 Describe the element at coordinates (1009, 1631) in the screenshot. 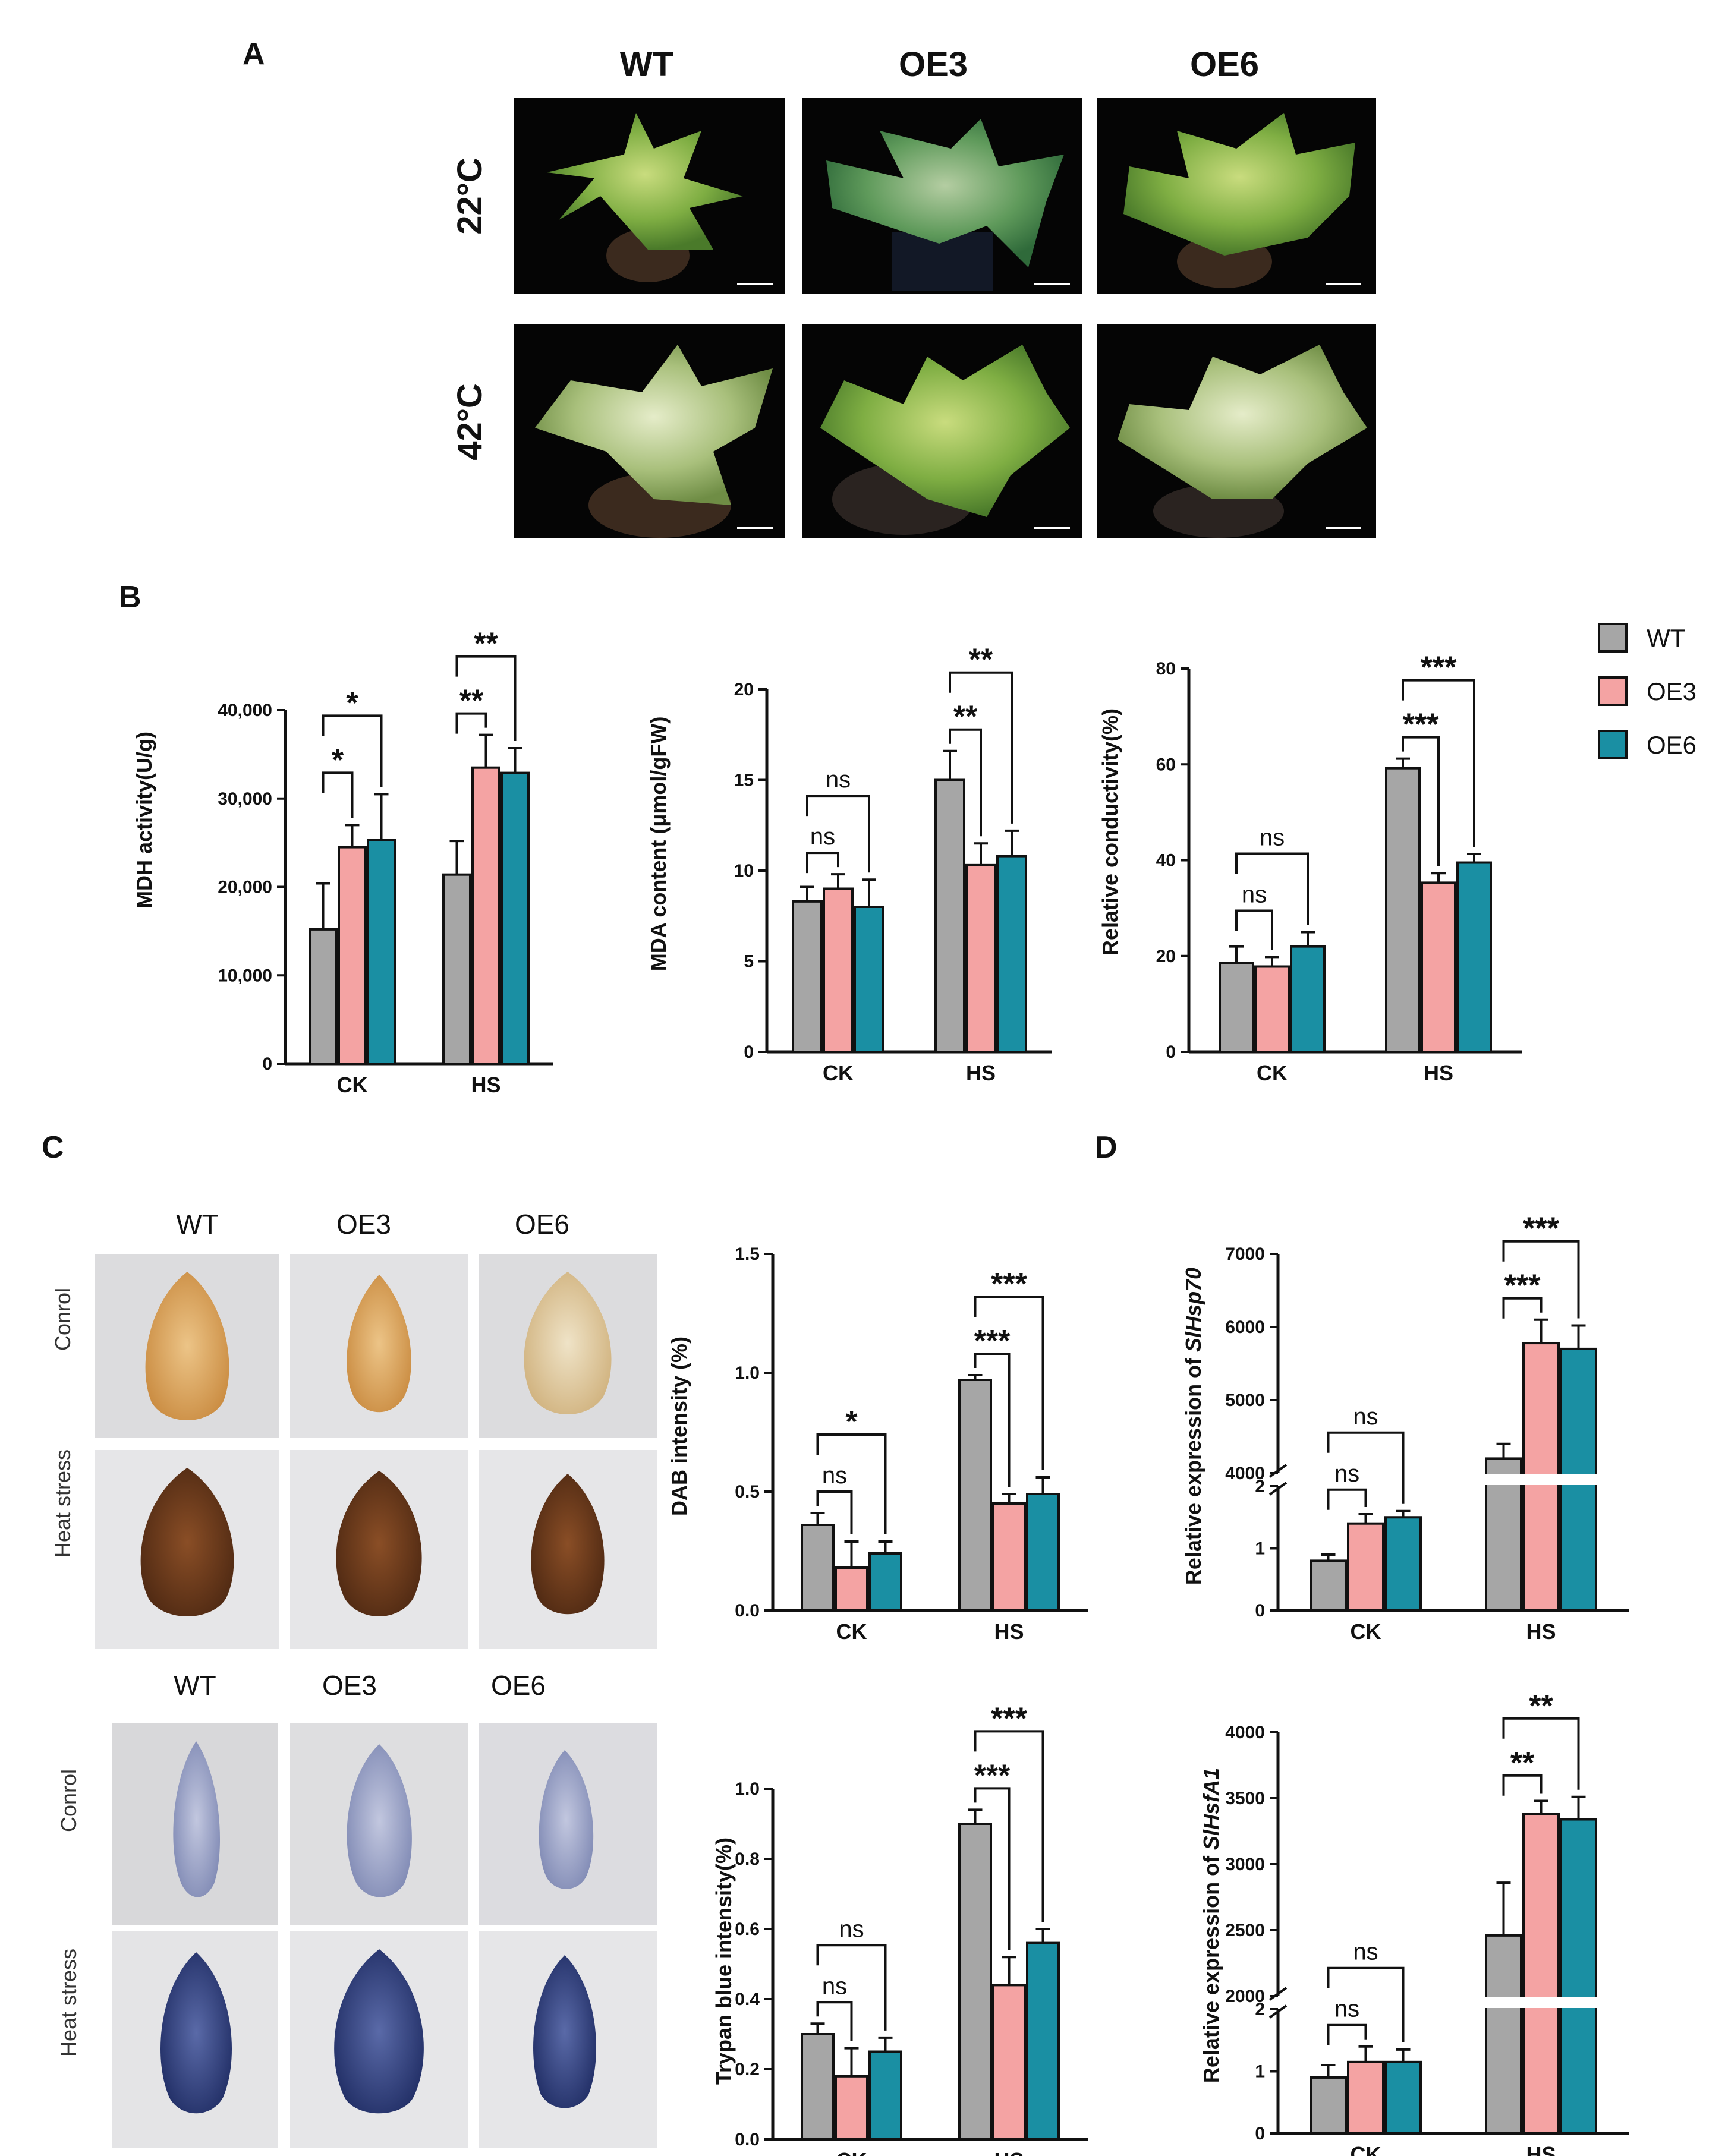

I see `x-category-label: HS` at that location.